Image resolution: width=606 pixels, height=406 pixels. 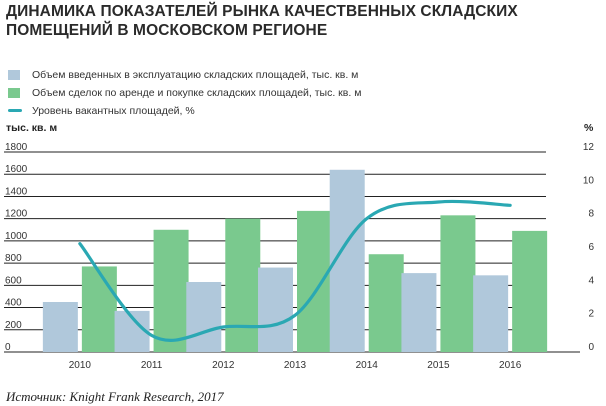 I want to click on x-tick-label: 2015, so click(x=438, y=365).